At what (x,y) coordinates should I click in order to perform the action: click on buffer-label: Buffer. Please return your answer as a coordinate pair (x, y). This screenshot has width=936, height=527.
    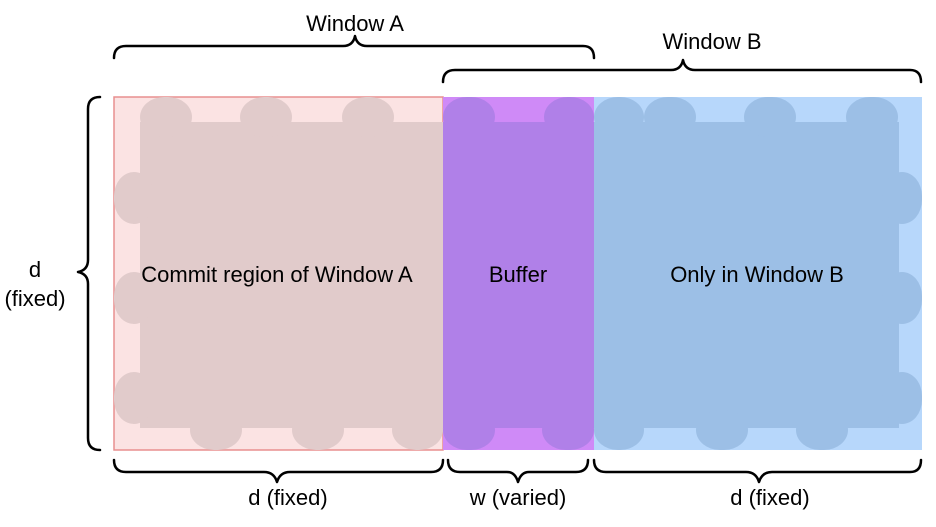
    Looking at the image, I should click on (518, 274).